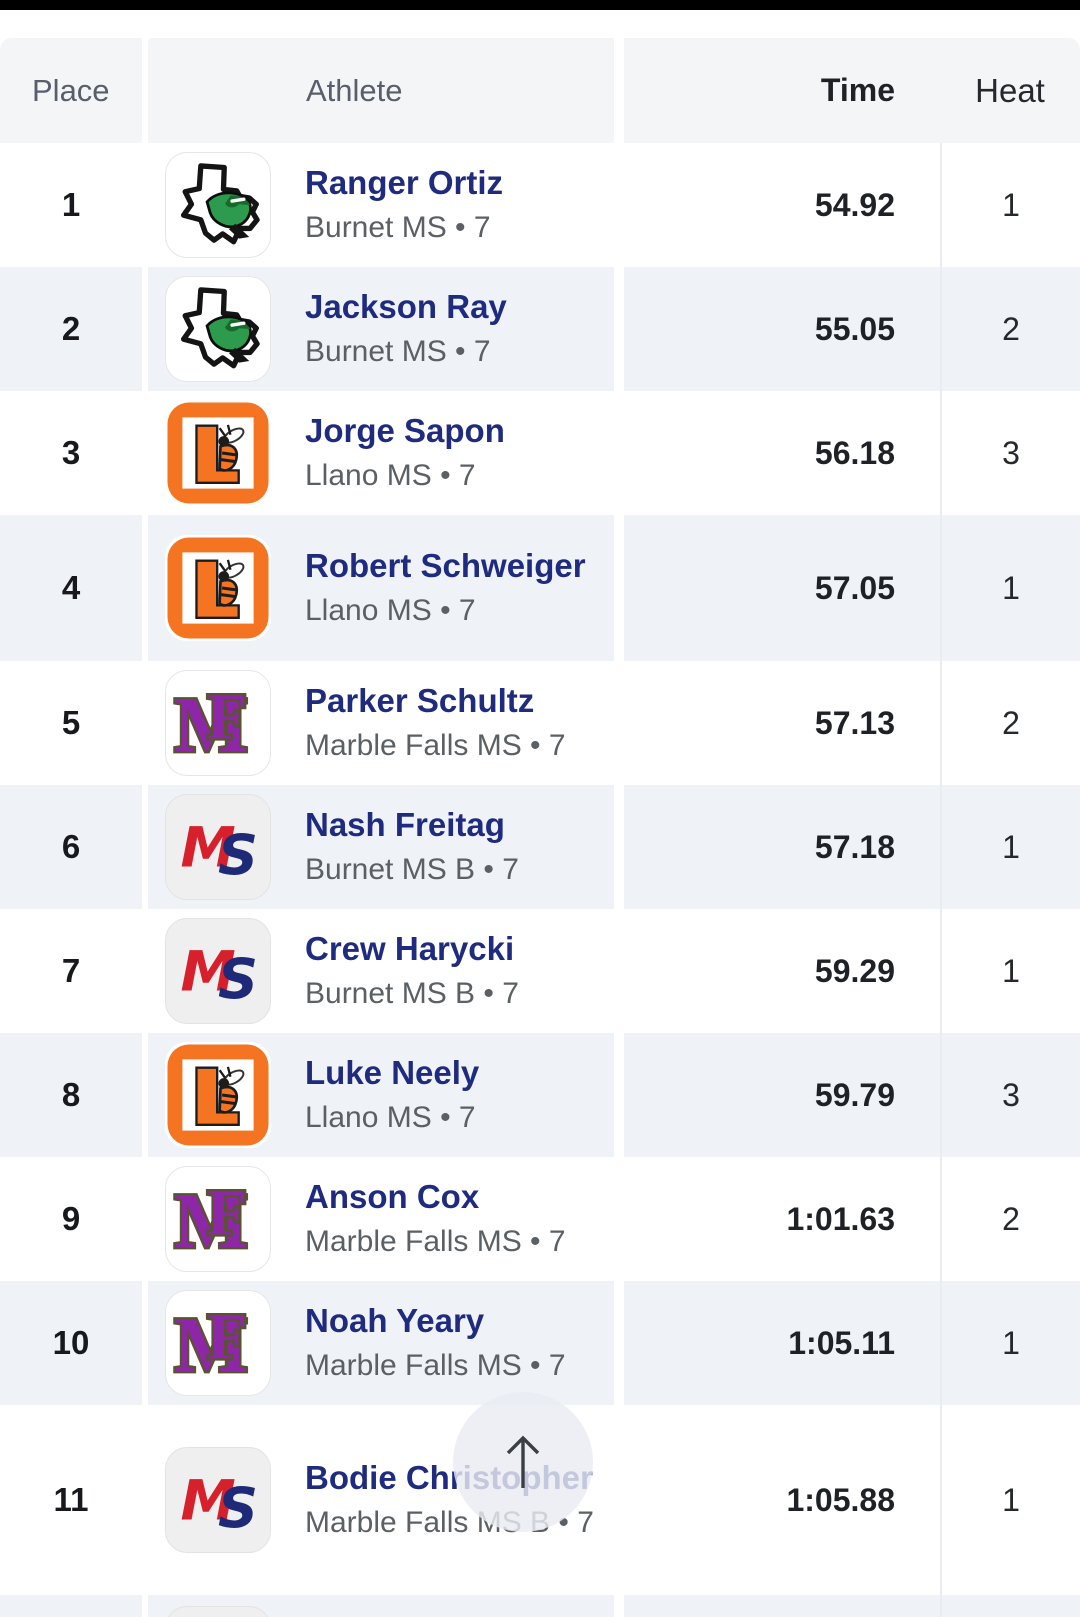 The height and width of the screenshot is (1617, 1080). I want to click on table-row: 8 Luke Neely Llano MS • 7 59.79 3, so click(540, 1095).